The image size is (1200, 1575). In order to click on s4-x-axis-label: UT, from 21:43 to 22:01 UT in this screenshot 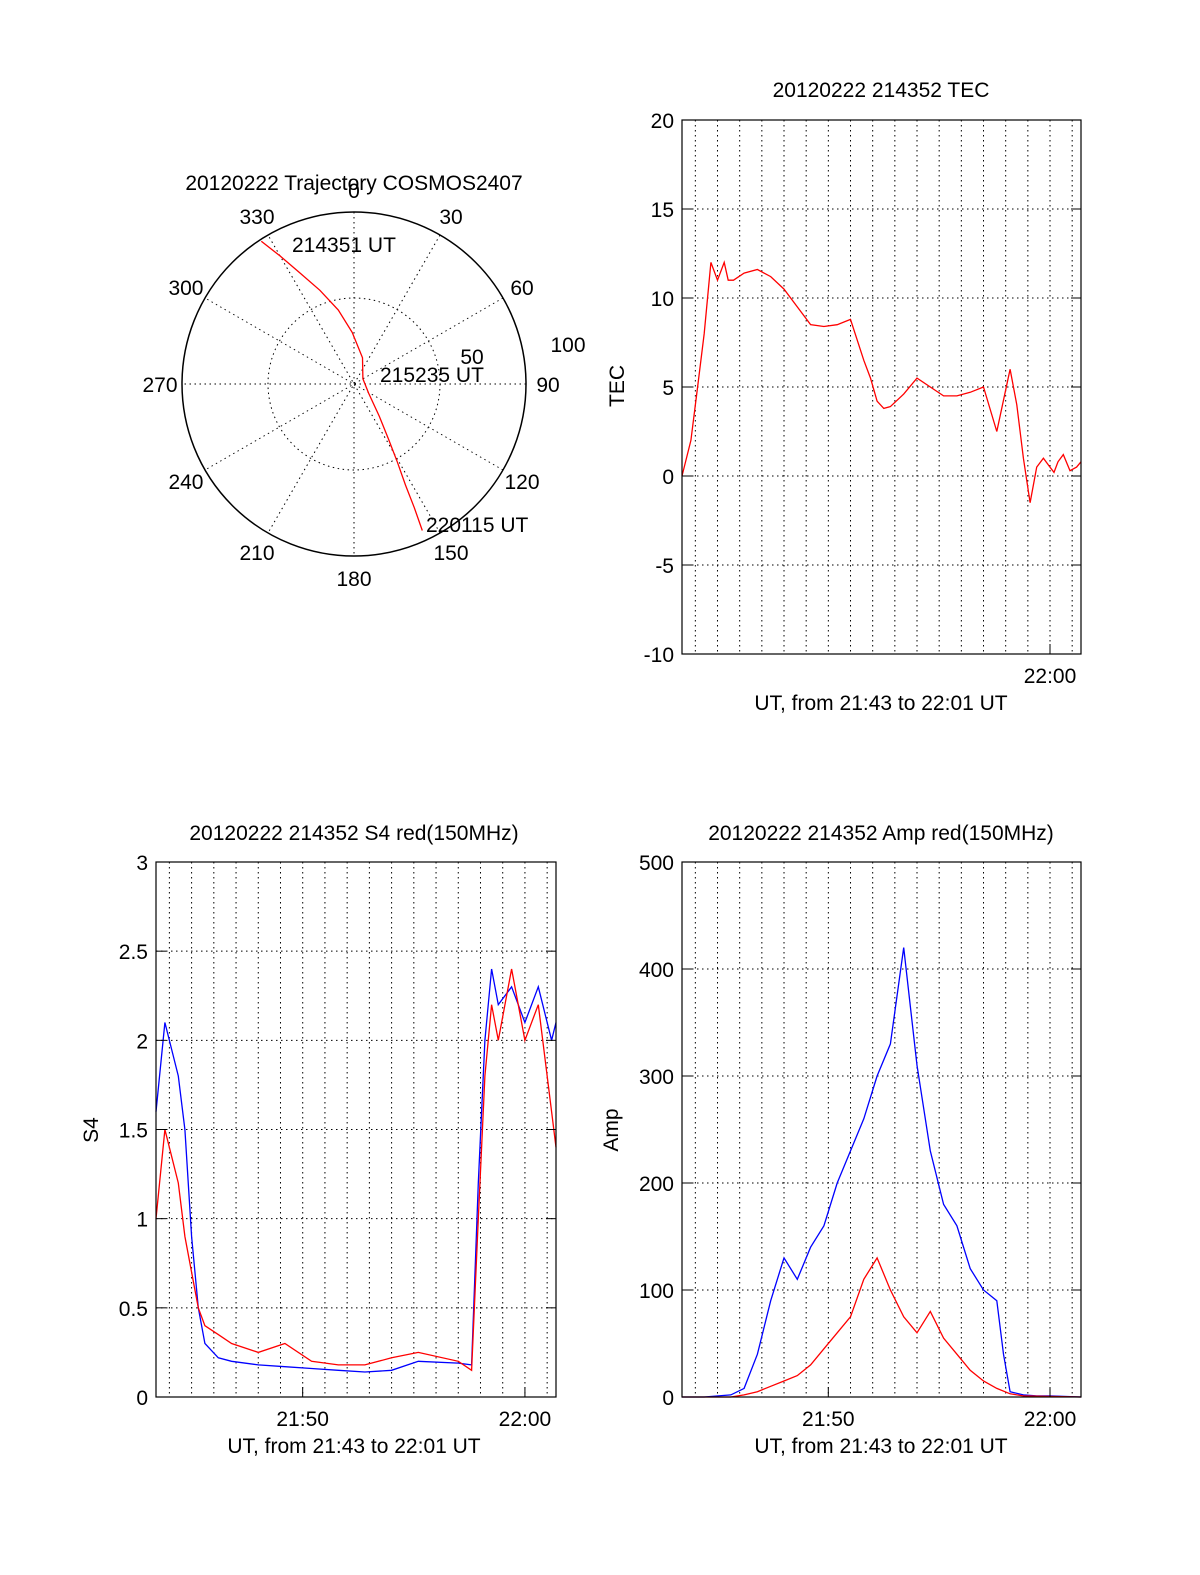, I will do `click(353, 1446)`.